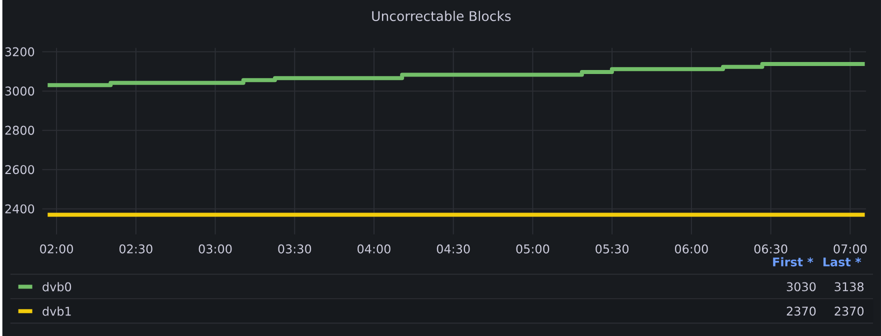 This screenshot has width=881, height=336. Describe the element at coordinates (19, 130) in the screenshot. I see `y-tick-label: 2800` at that location.